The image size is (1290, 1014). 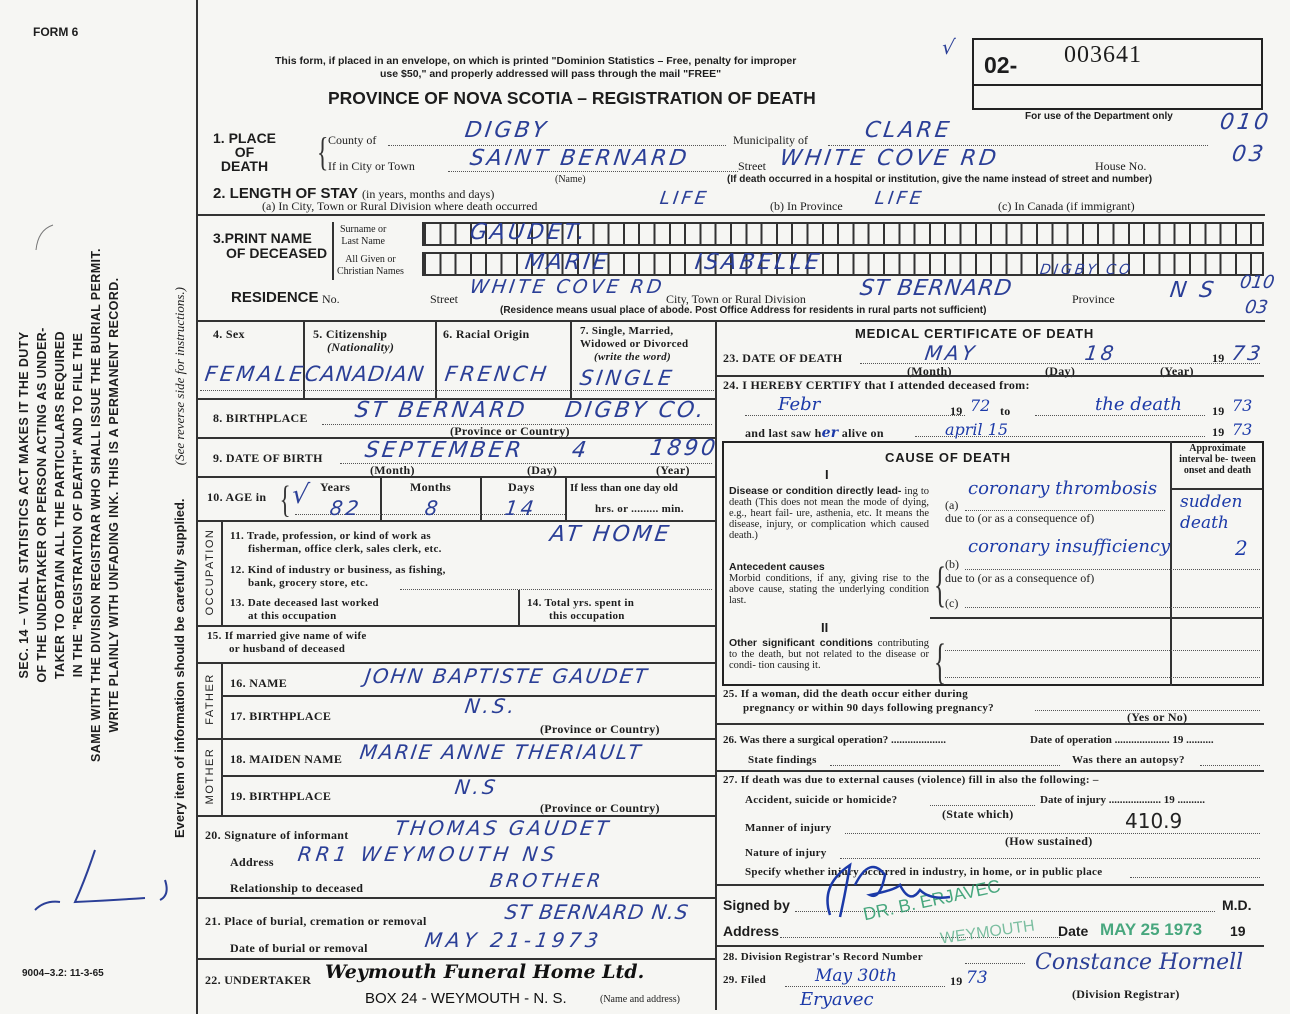 What do you see at coordinates (611, 534) in the screenshot?
I see `q11-value: AT HOME` at bounding box center [611, 534].